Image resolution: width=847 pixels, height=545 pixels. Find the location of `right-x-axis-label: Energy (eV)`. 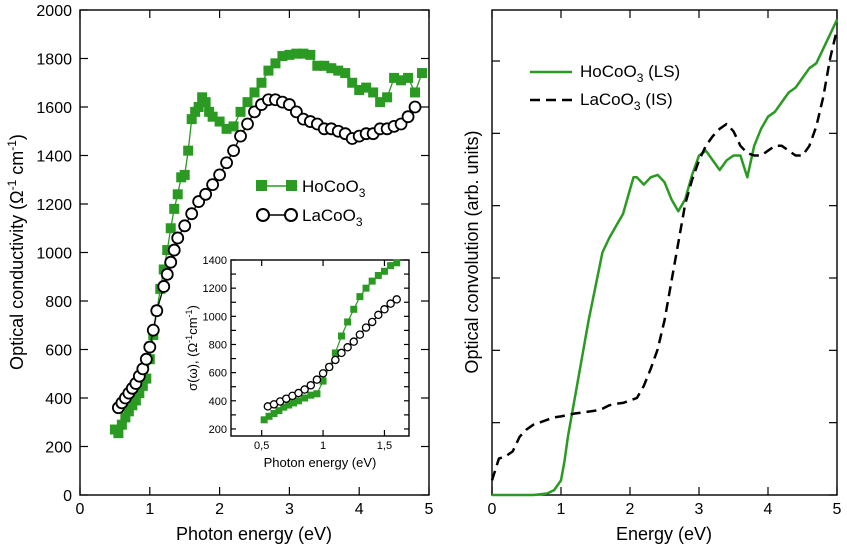

right-x-axis-label: Energy (eV) is located at coordinates (664, 534).